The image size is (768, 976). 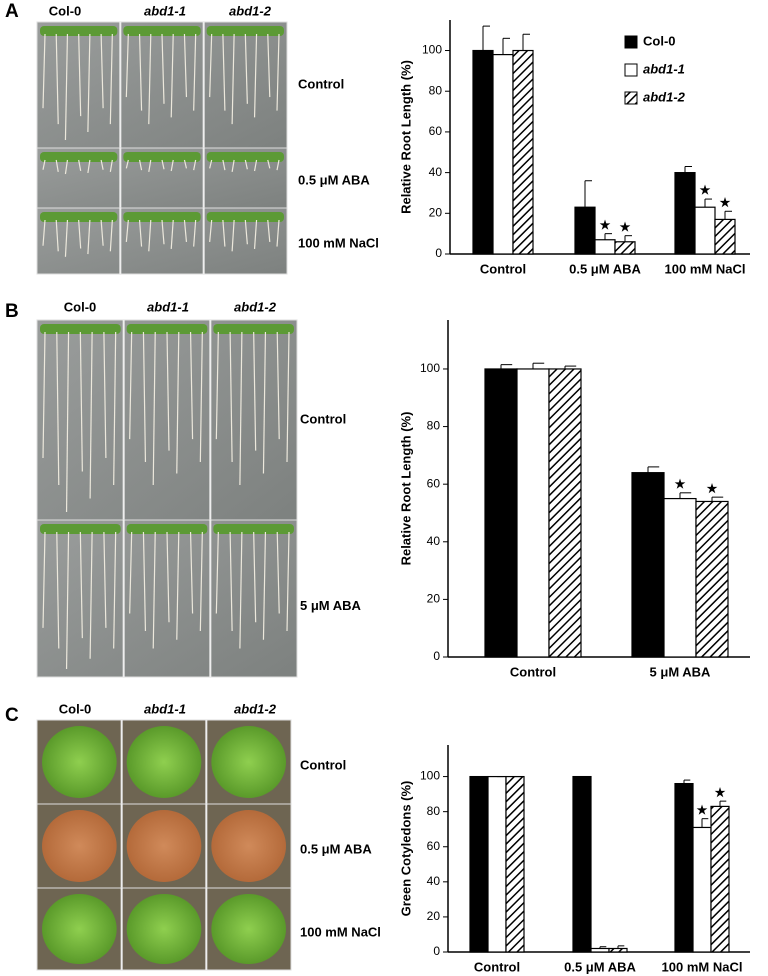 What do you see at coordinates (434, 881) in the screenshot?
I see `y-tick-label: 40` at bounding box center [434, 881].